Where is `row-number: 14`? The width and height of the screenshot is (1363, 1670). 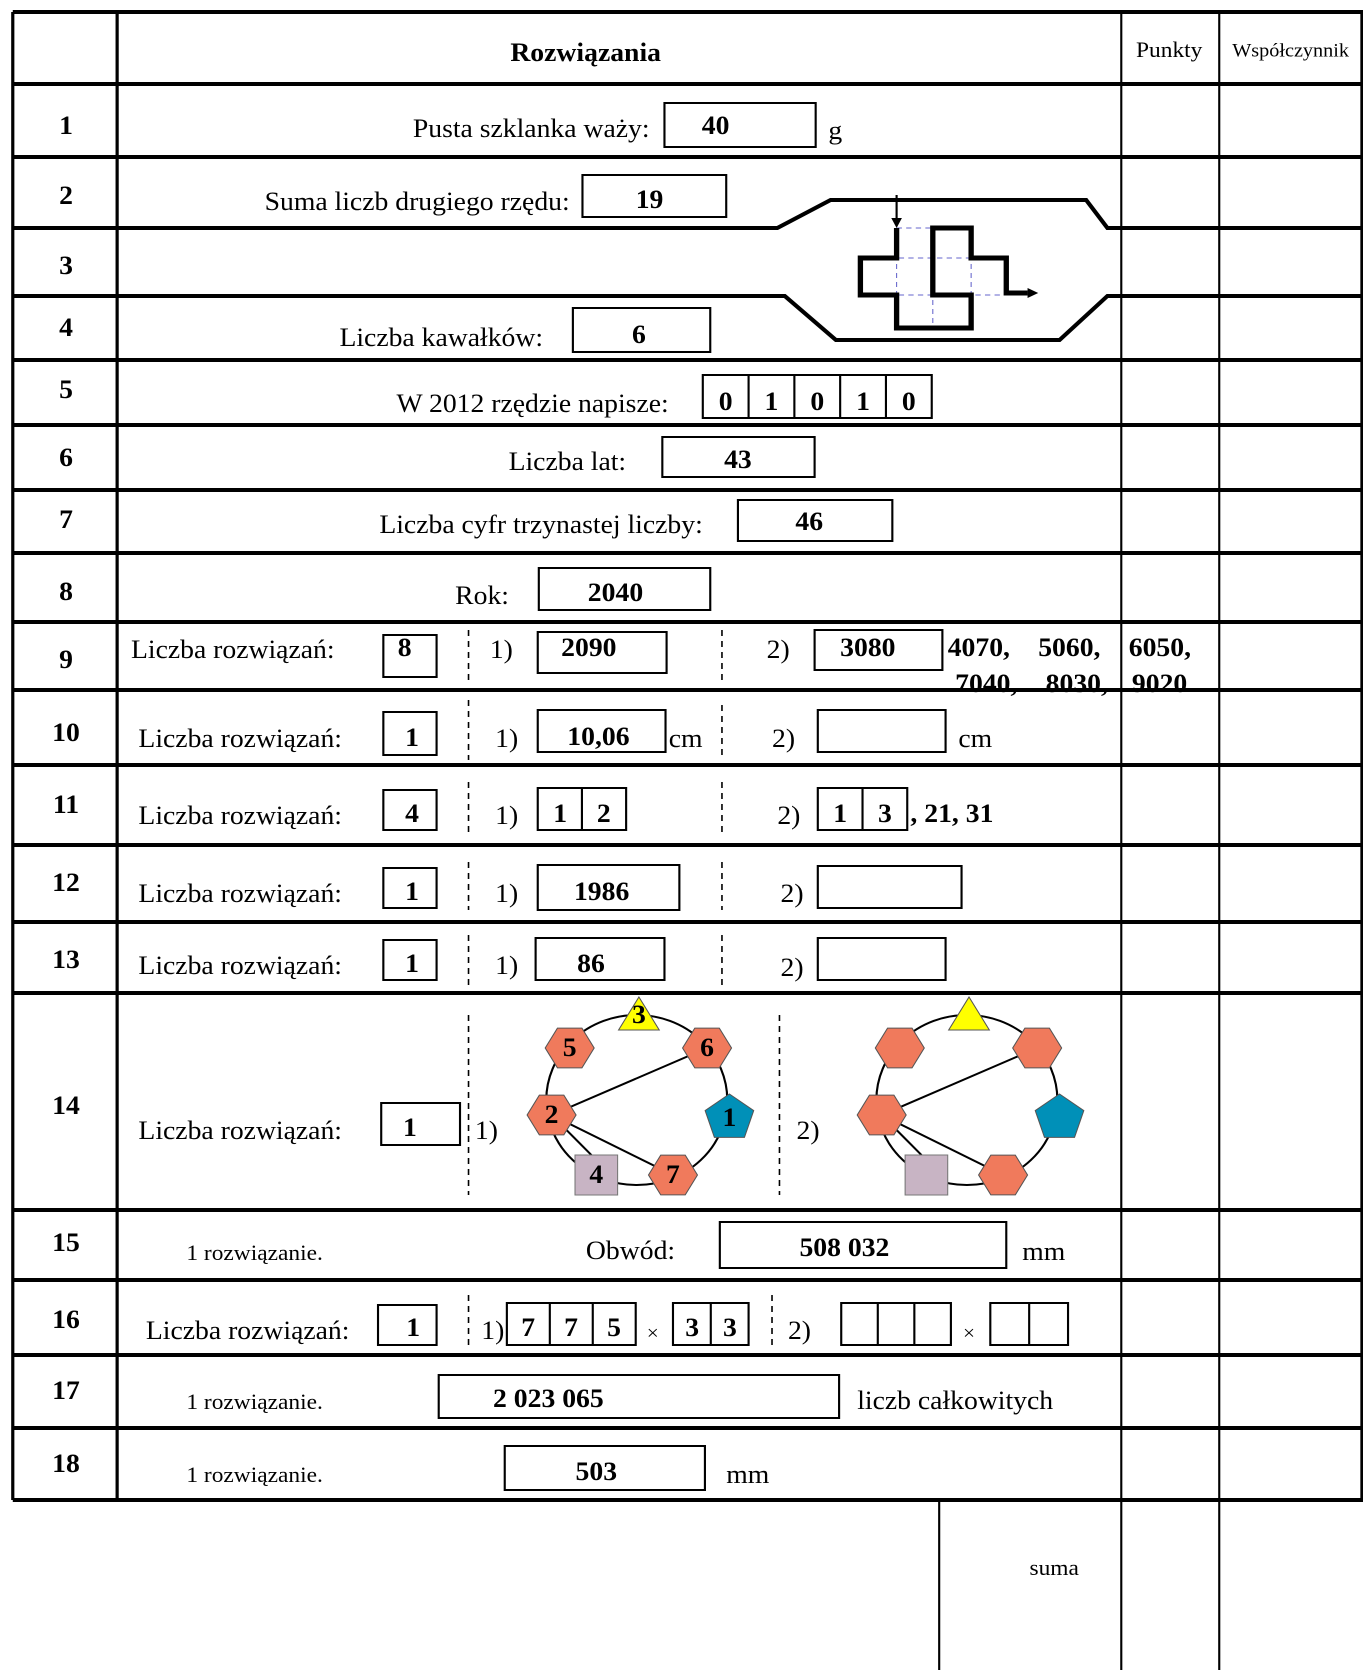
row-number: 14 is located at coordinates (66, 1105).